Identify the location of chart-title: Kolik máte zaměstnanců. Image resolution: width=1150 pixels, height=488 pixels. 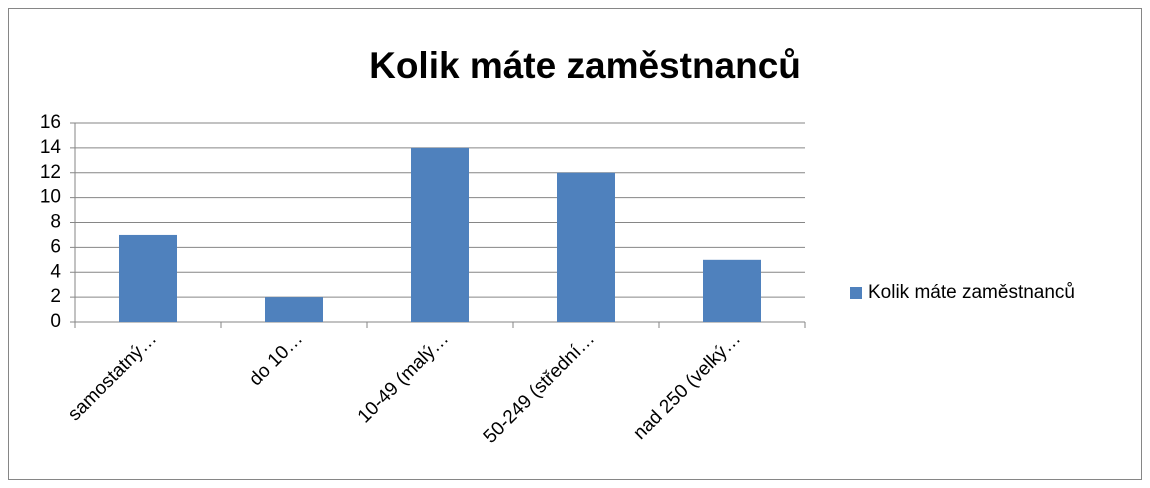
(585, 65).